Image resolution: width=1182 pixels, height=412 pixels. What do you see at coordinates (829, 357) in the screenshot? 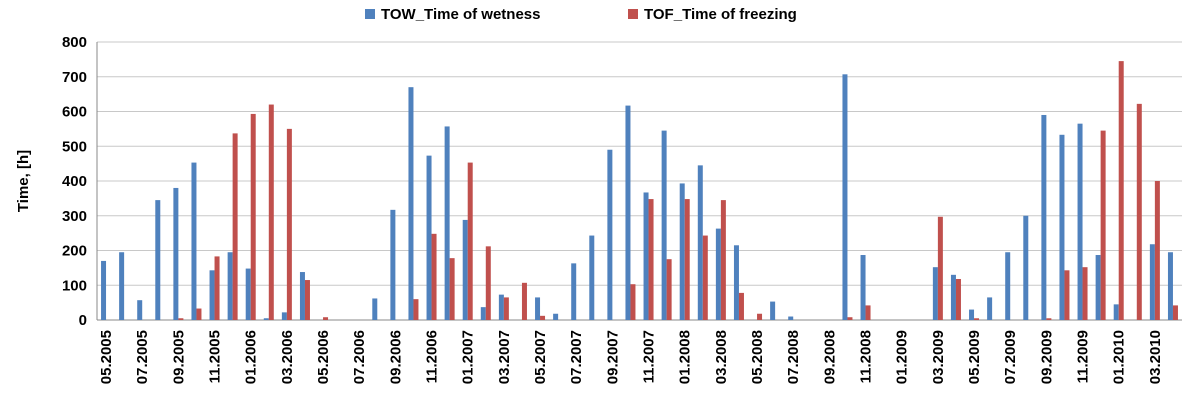
I see `x-tick-label: 09.2008` at bounding box center [829, 357].